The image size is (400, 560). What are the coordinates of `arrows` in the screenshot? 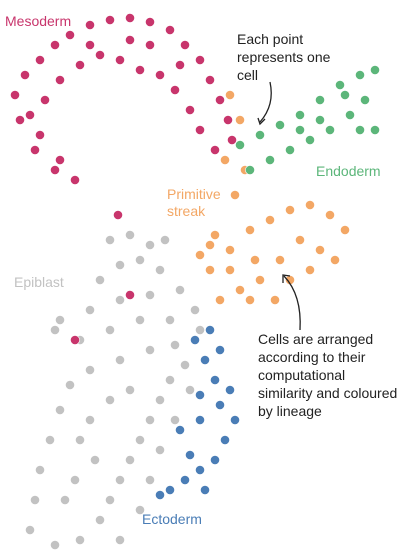 It's located at (279, 206).